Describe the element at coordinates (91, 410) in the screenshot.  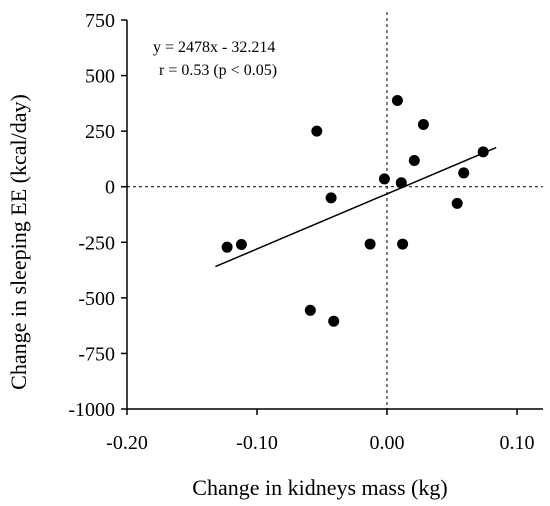
I see `y-tick-label: -1000` at that location.